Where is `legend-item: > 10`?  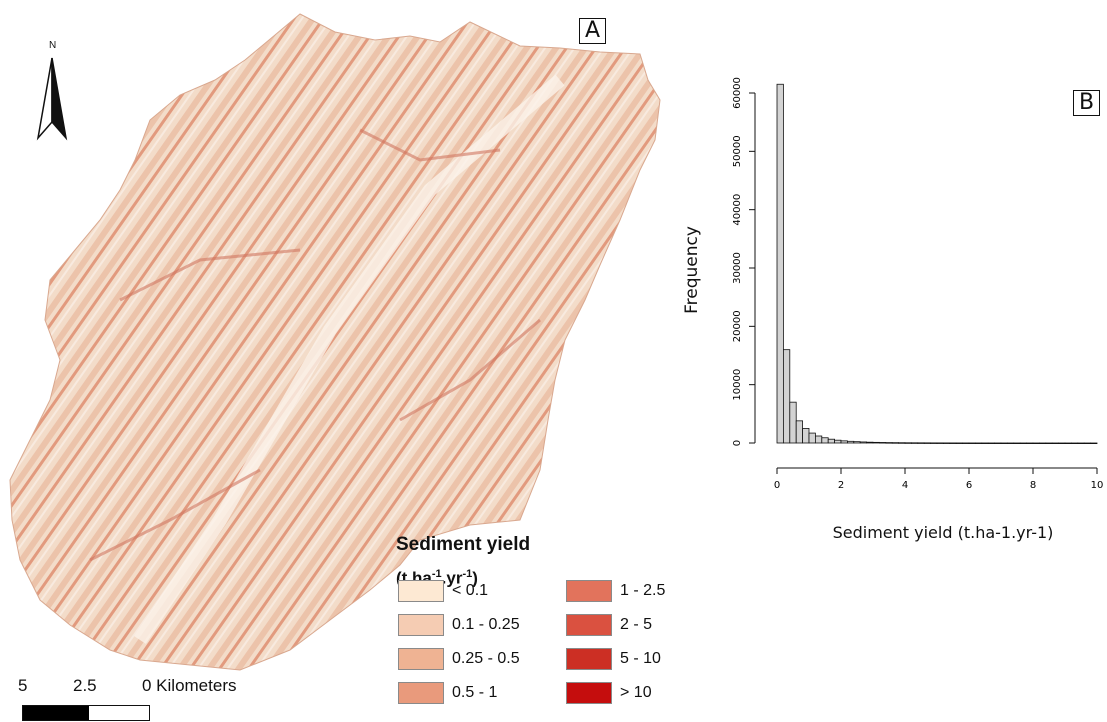 legend-item: > 10 is located at coordinates (609, 693).